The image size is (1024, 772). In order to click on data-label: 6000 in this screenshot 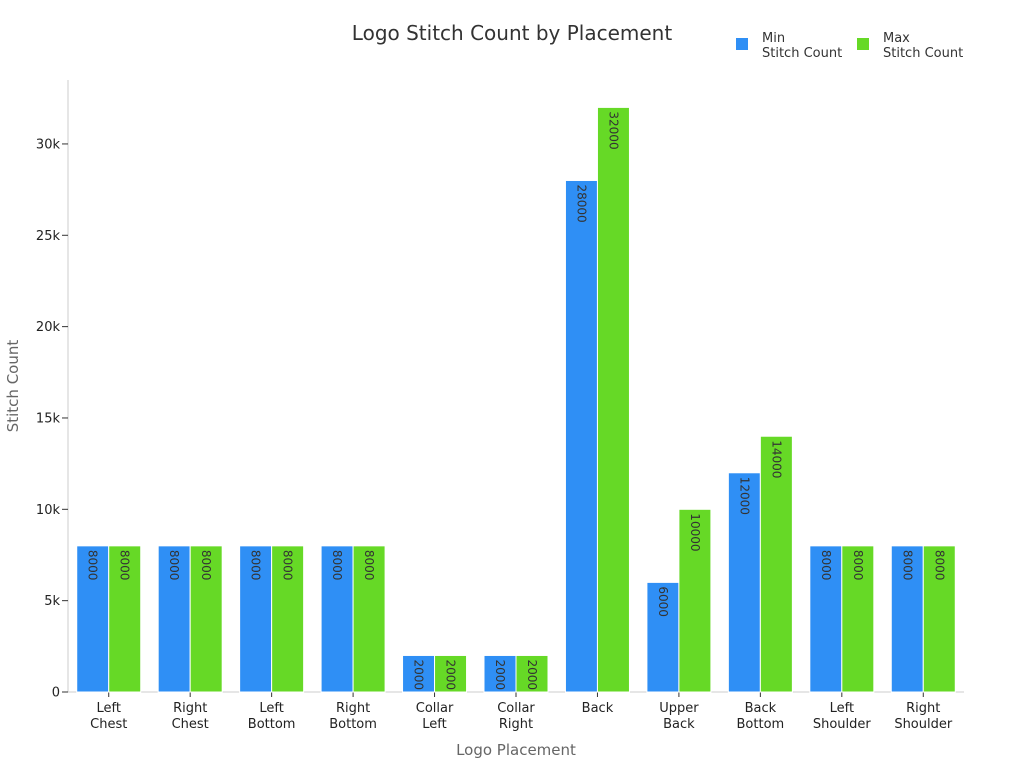, I will do `click(663, 601)`.